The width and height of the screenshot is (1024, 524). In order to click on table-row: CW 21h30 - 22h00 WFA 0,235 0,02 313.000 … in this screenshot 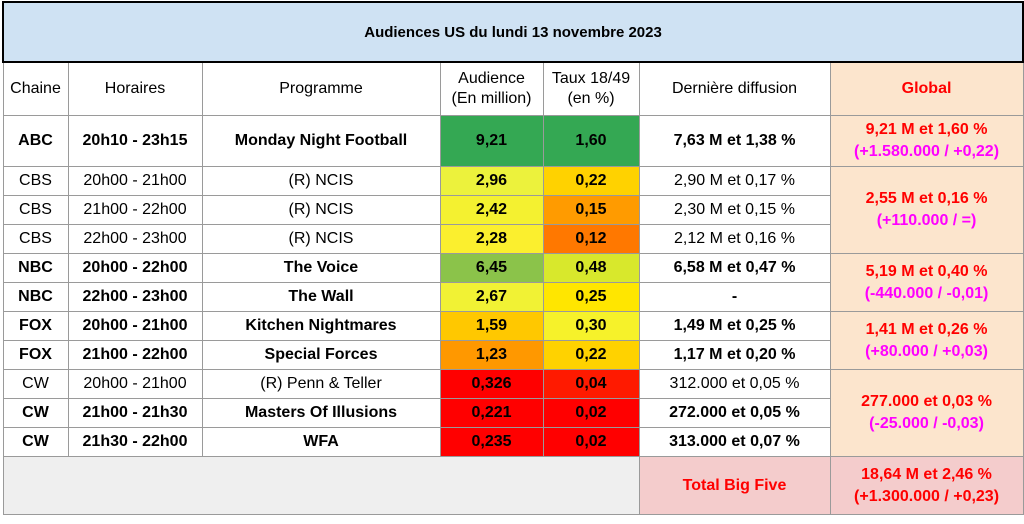, I will do `click(512, 442)`.